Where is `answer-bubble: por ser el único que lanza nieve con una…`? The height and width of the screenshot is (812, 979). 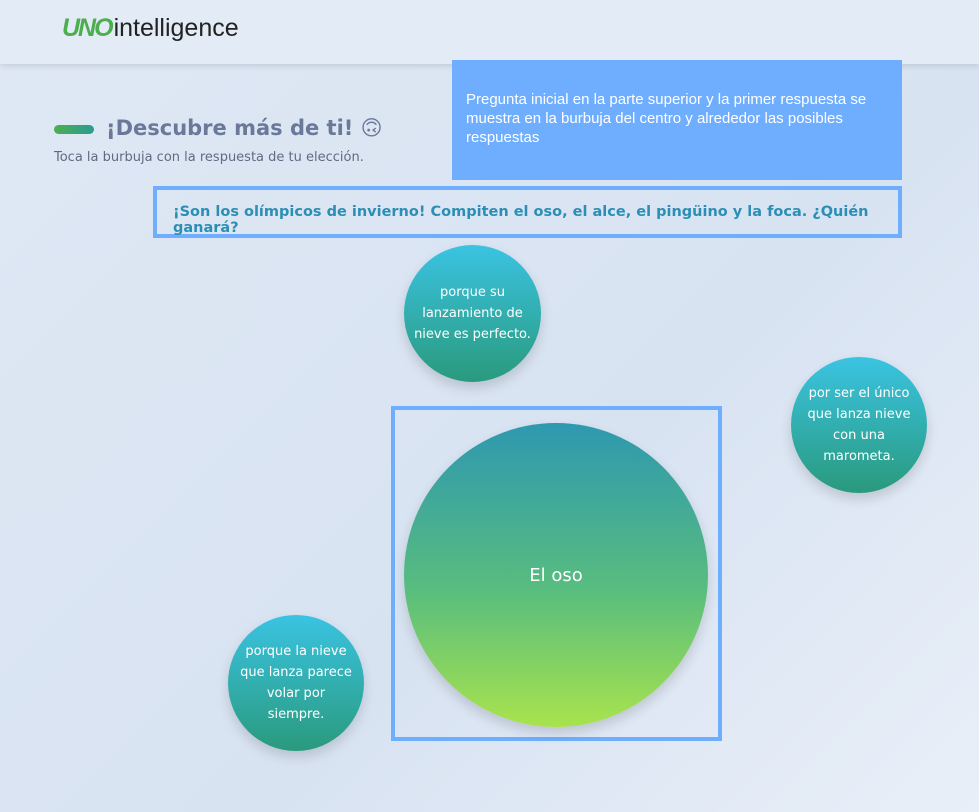 answer-bubble: por ser el único que lanza nieve con una… is located at coordinates (859, 425).